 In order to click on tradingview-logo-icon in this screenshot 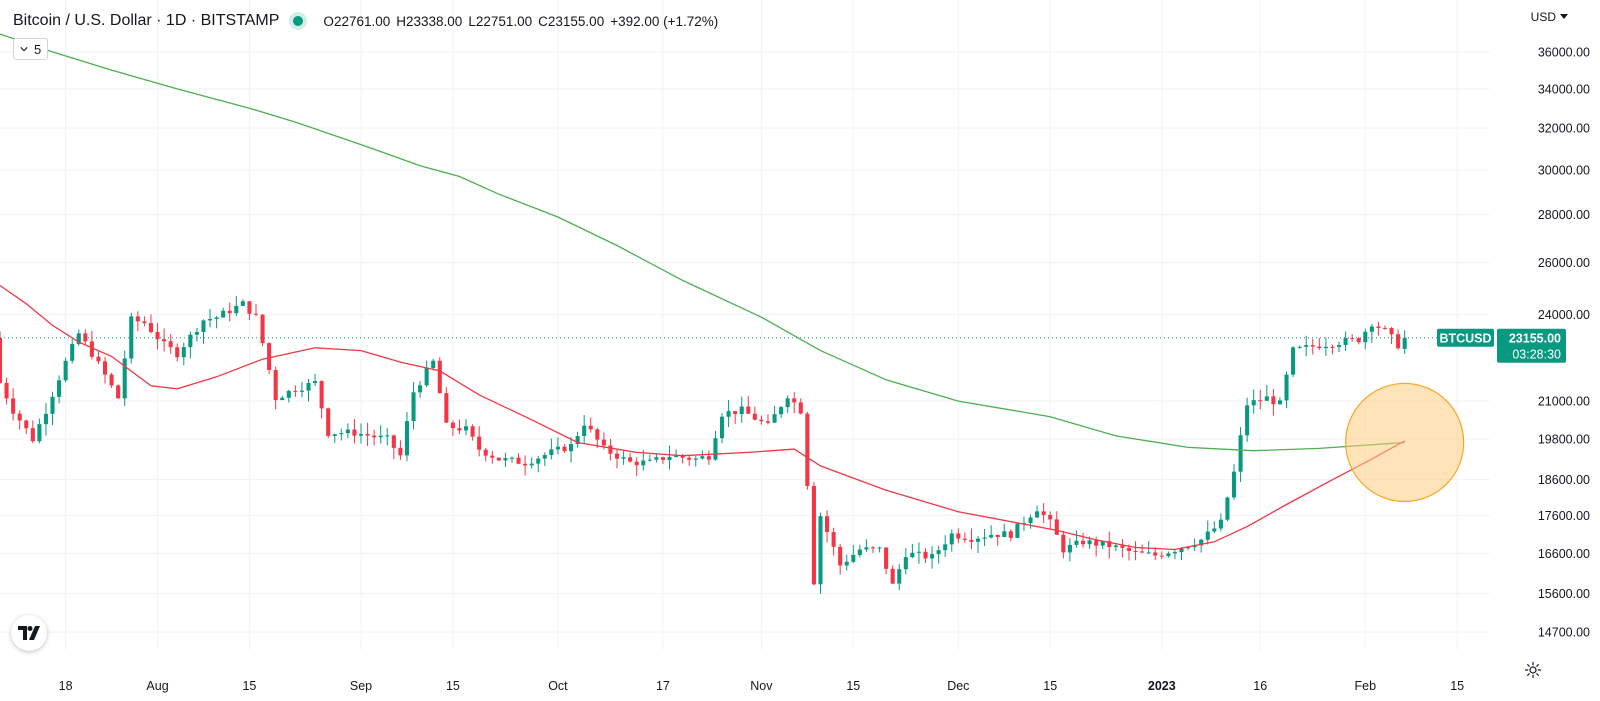, I will do `click(29, 633)`.